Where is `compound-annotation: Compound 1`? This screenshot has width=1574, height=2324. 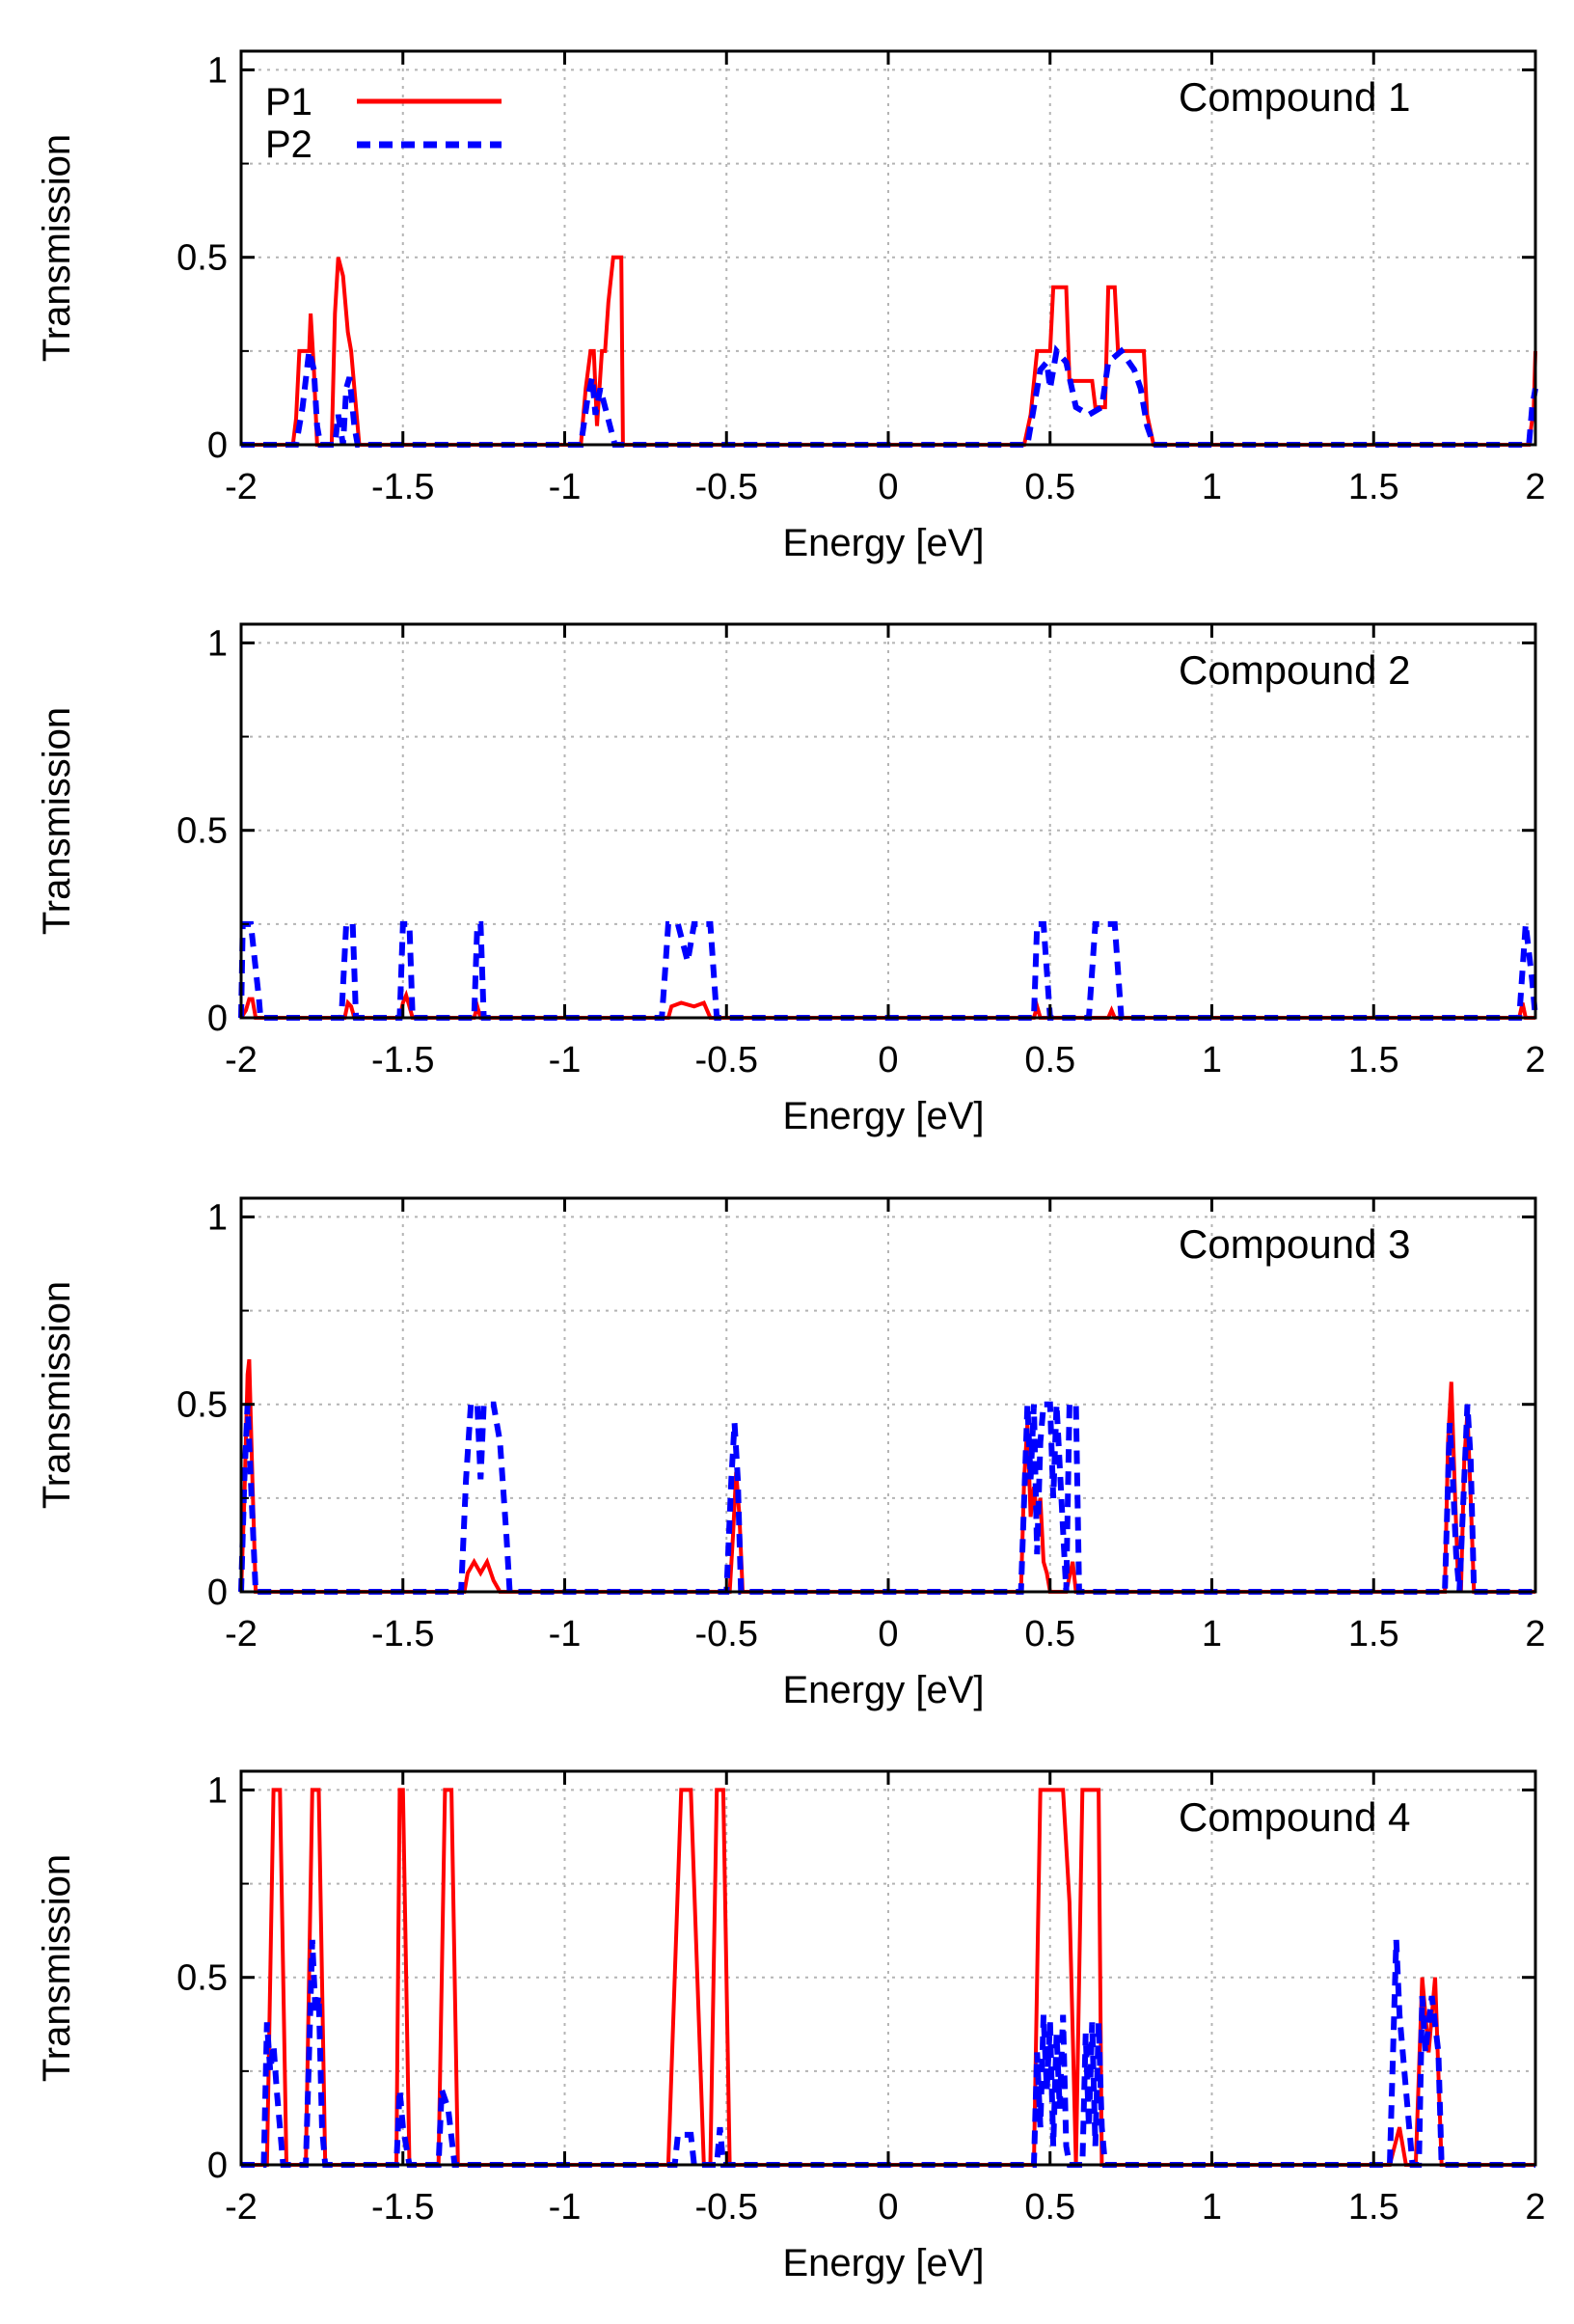 compound-annotation: Compound 1 is located at coordinates (1295, 97).